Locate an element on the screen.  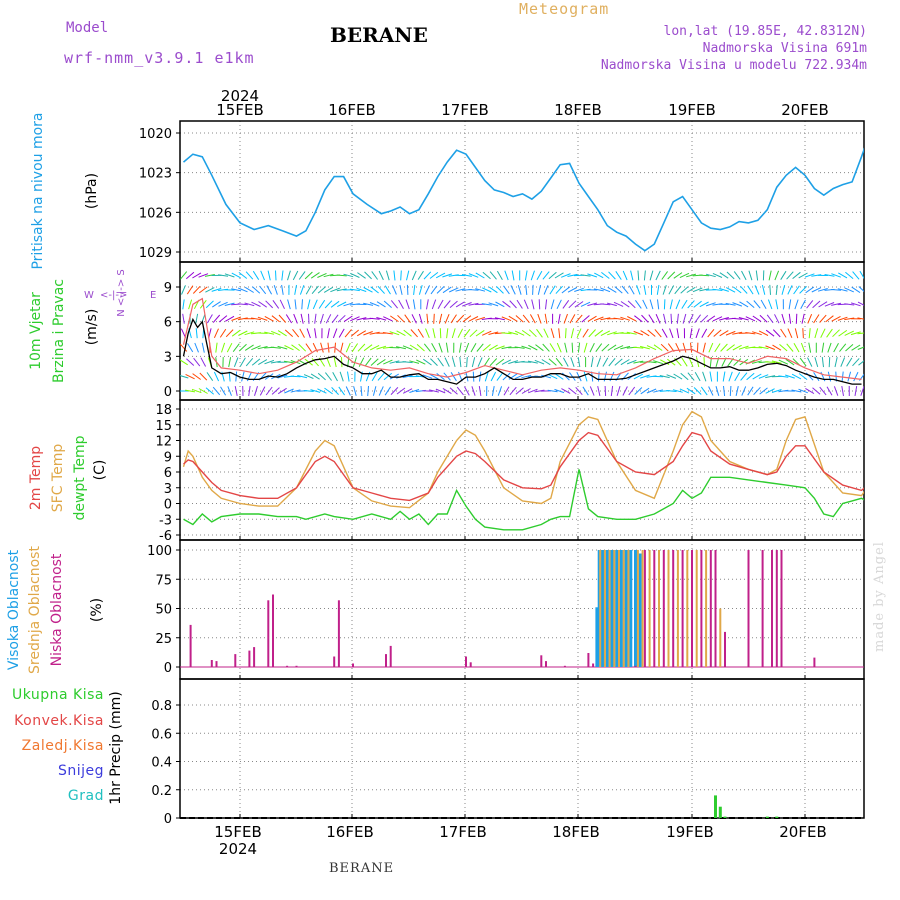
y-tick-label: 0.6 is located at coordinates (161, 734).